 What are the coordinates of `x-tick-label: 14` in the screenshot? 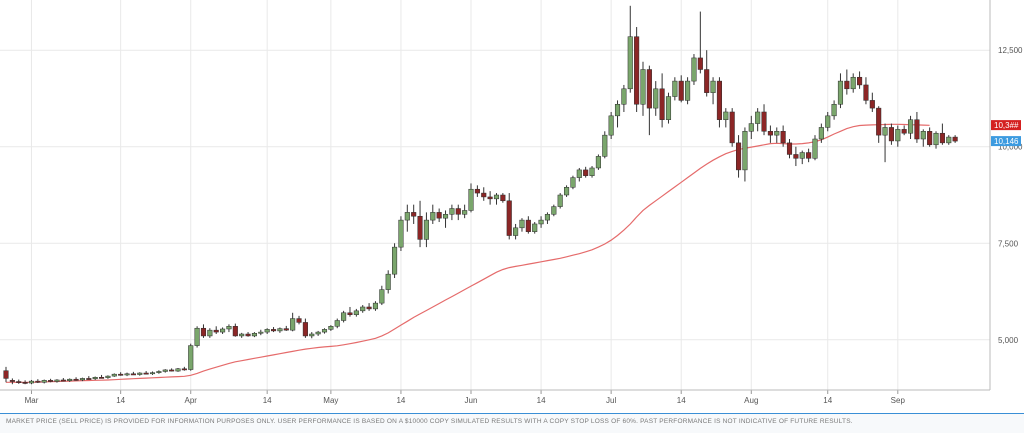 It's located at (267, 400).